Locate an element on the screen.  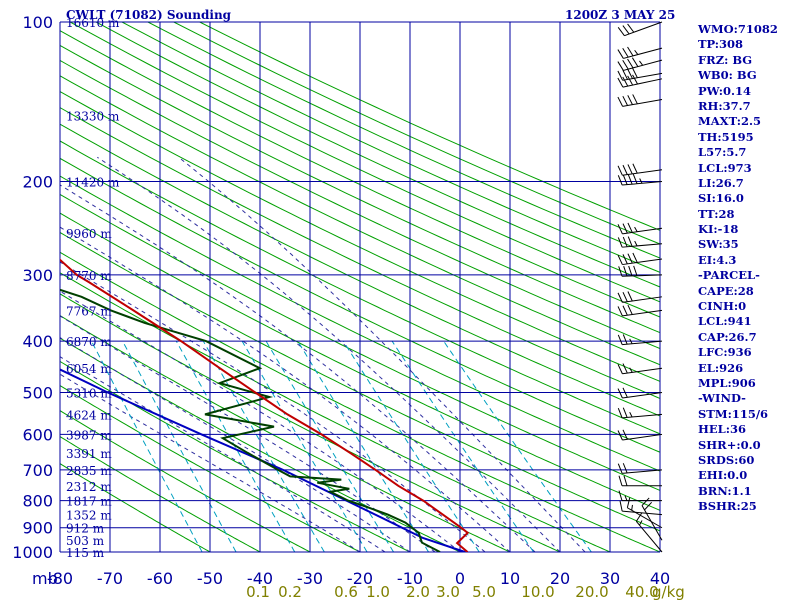
moist-adiabat is located at coordinates (223, 454).